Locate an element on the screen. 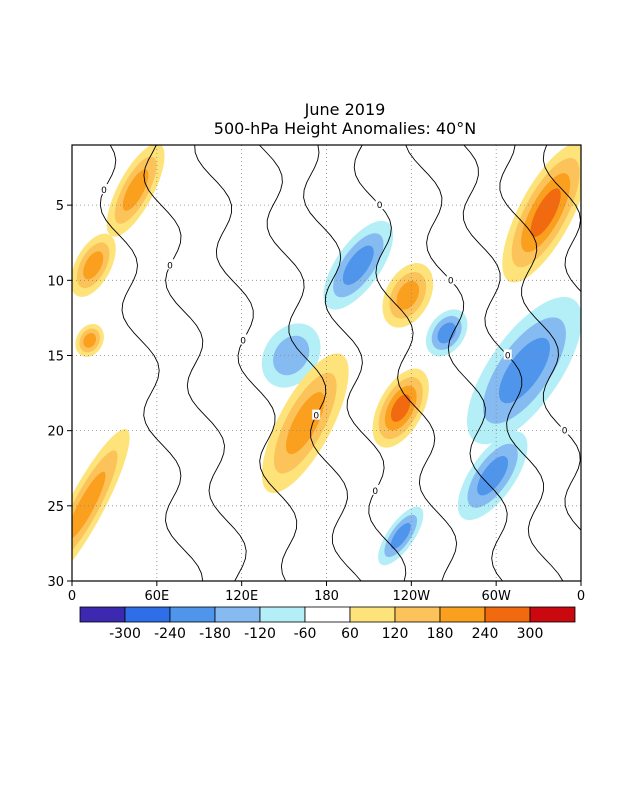 This screenshot has width=618, height=800. x-tick-label: 60E is located at coordinates (156, 596).